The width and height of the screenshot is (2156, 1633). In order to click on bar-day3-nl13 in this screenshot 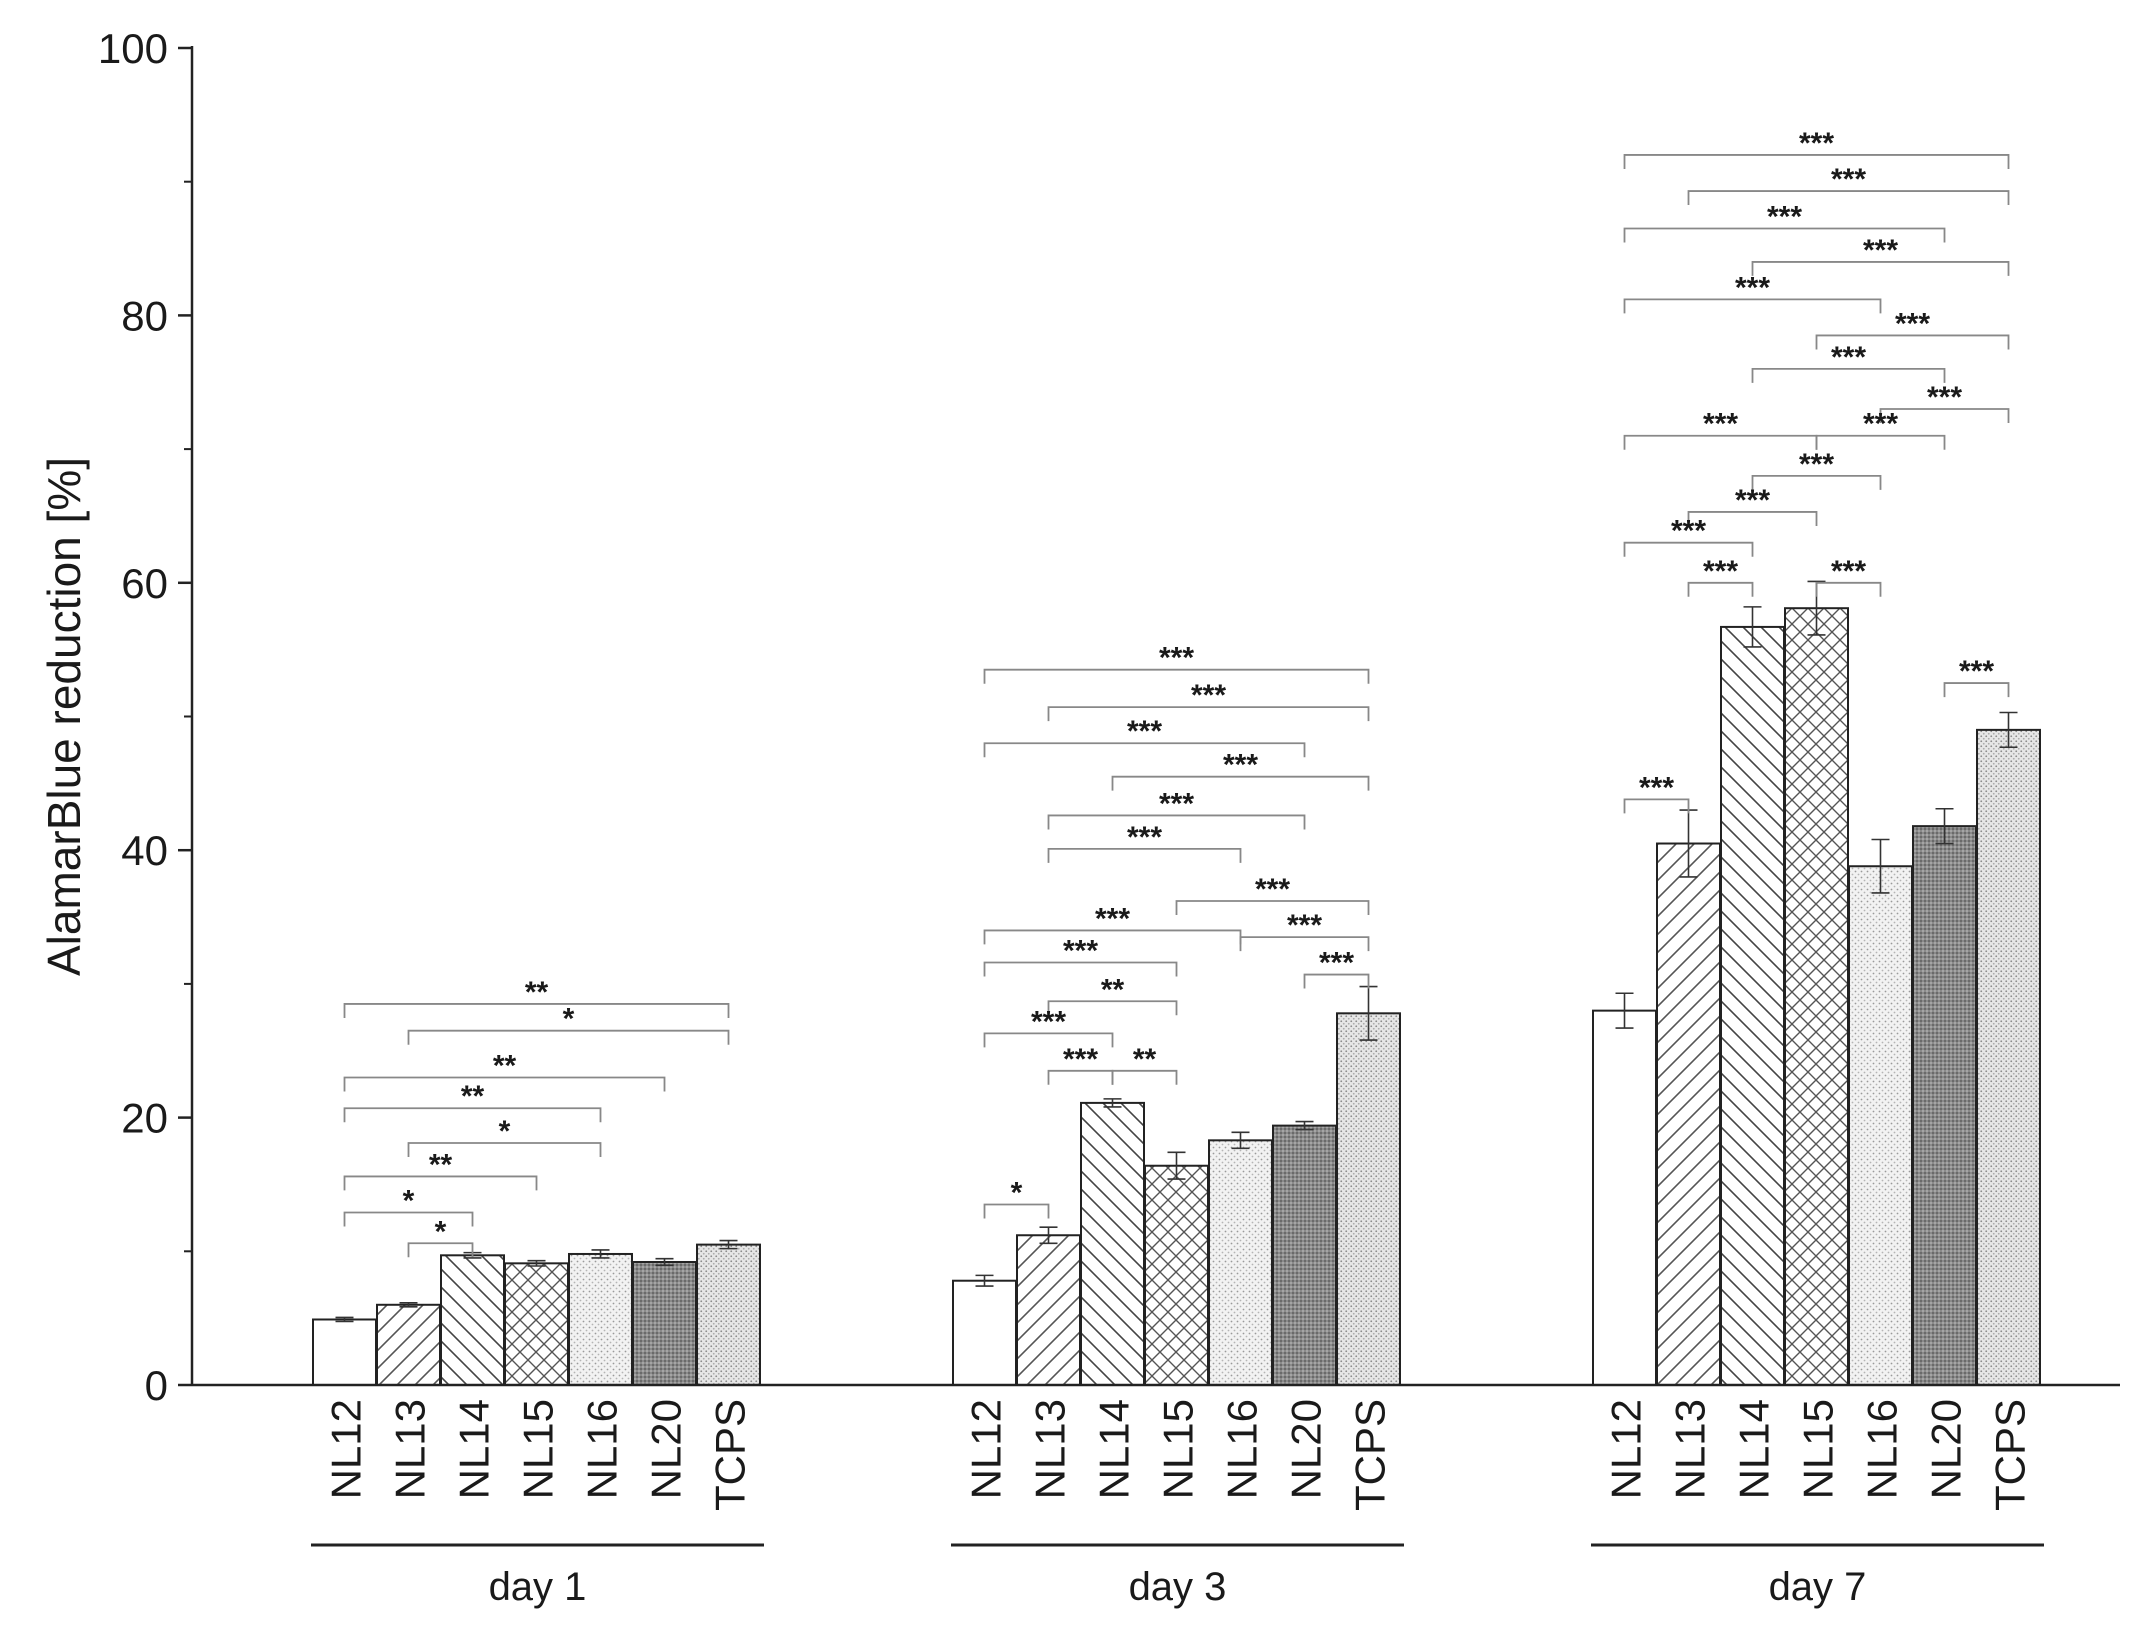, I will do `click(1048, 1310)`.